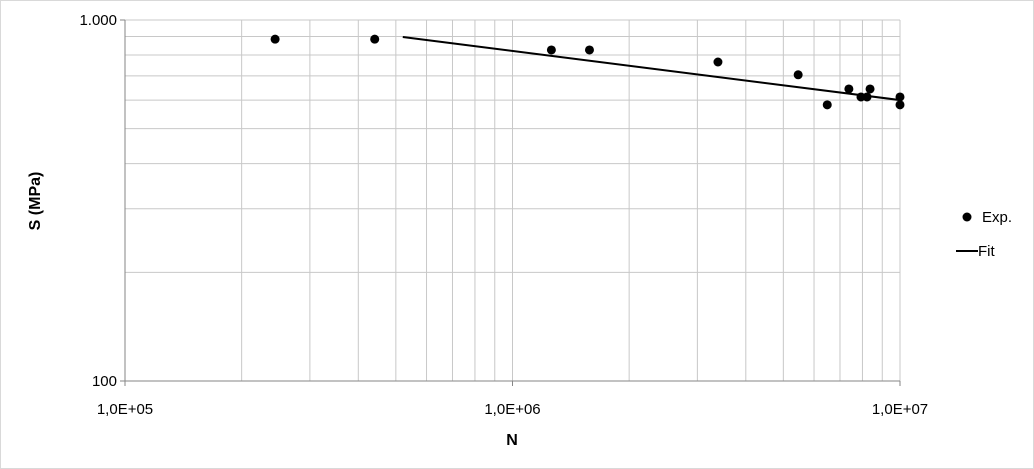  What do you see at coordinates (512, 440) in the screenshot?
I see `x-axis-label: N` at bounding box center [512, 440].